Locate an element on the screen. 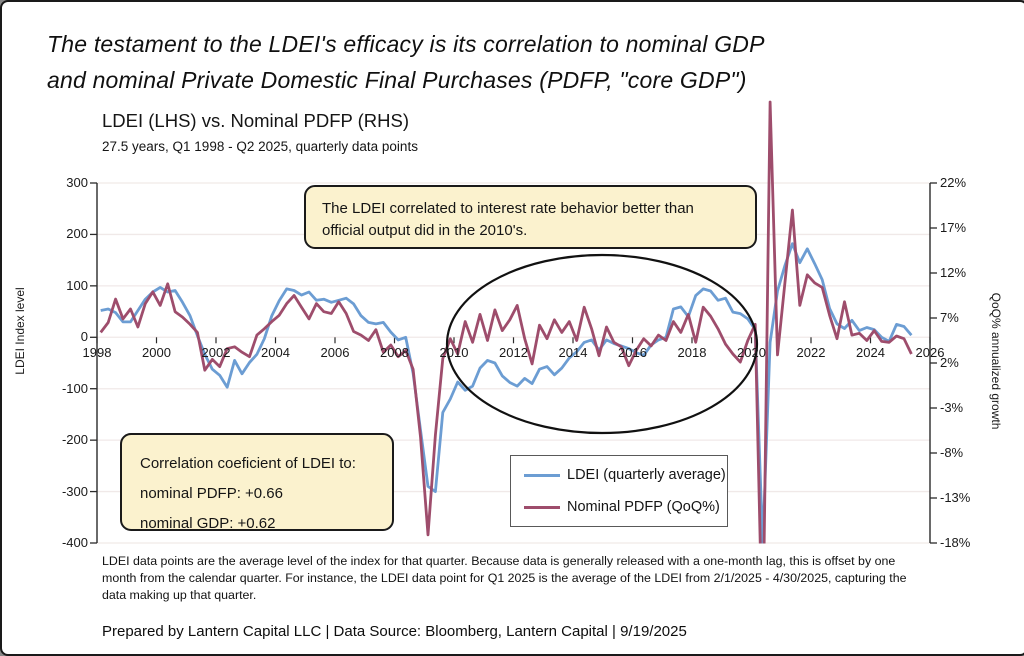 This screenshot has height=656, width=1024. right-axis-title: QoQ% annualized growth is located at coordinates (996, 361).